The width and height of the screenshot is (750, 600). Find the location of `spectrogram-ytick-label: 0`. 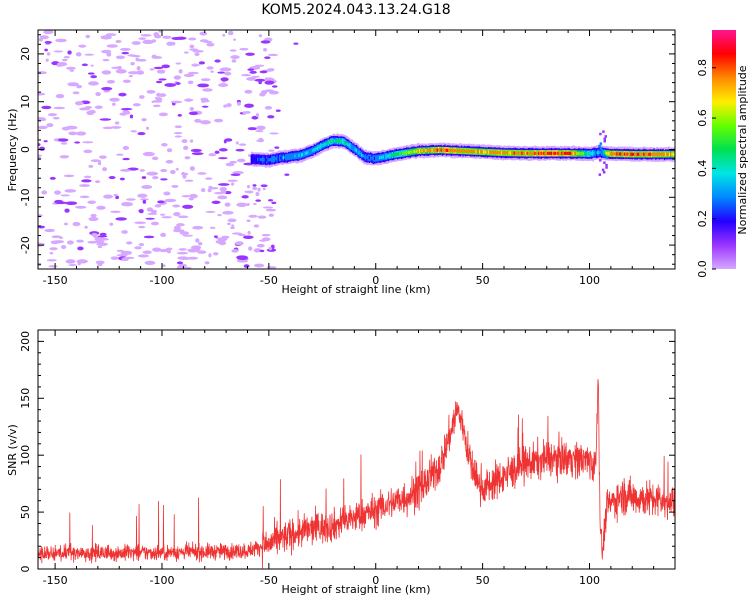

spectrogram-ytick-label: 0 is located at coordinates (25, 149).